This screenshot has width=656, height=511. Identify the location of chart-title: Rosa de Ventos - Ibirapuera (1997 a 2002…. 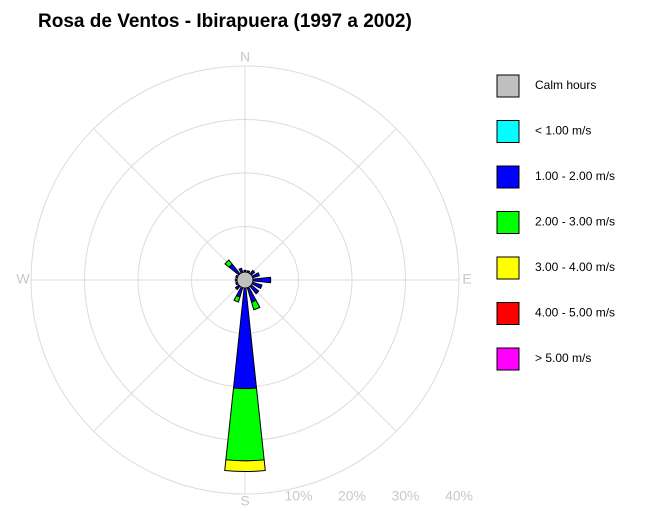
(225, 21).